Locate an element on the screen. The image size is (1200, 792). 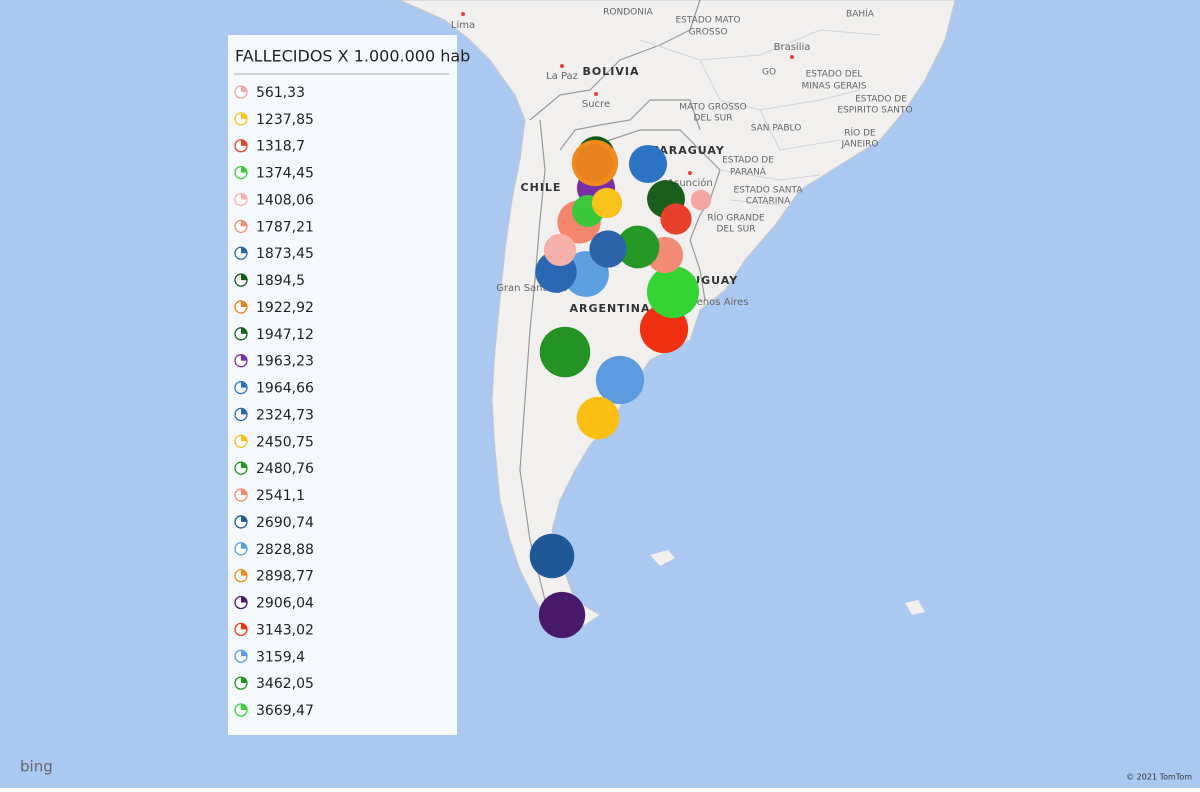
country-label: PARAGUAY is located at coordinates (688, 150).